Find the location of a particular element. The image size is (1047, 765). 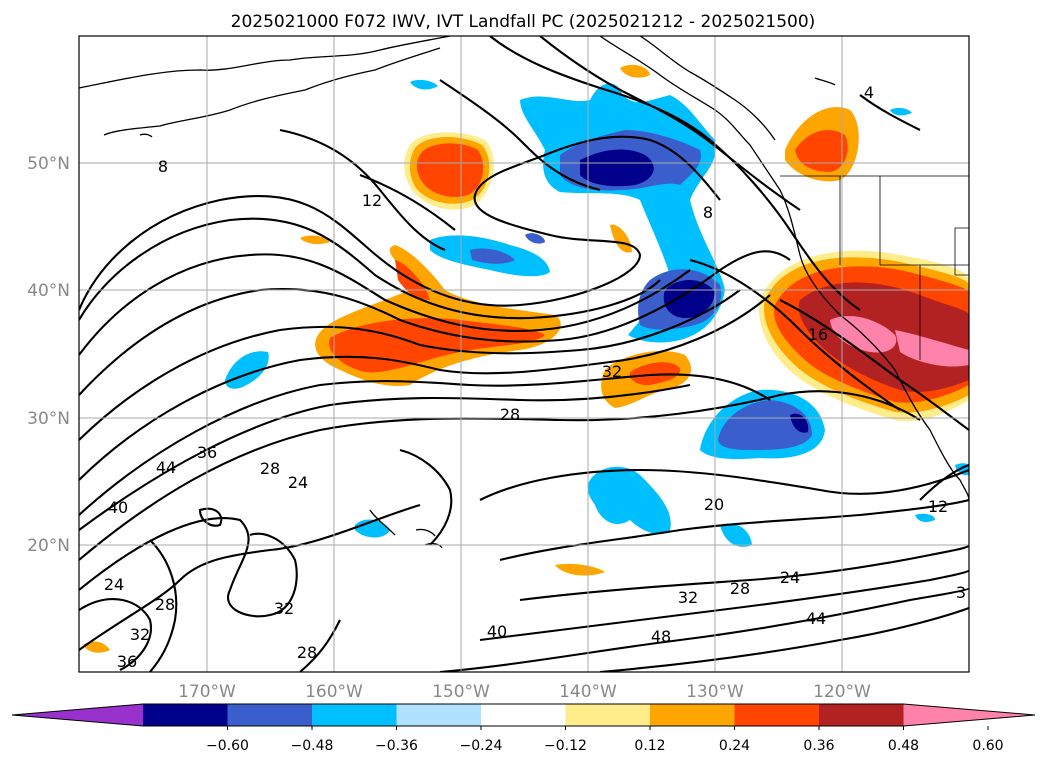

colorbar-outline is located at coordinates (523, 715).